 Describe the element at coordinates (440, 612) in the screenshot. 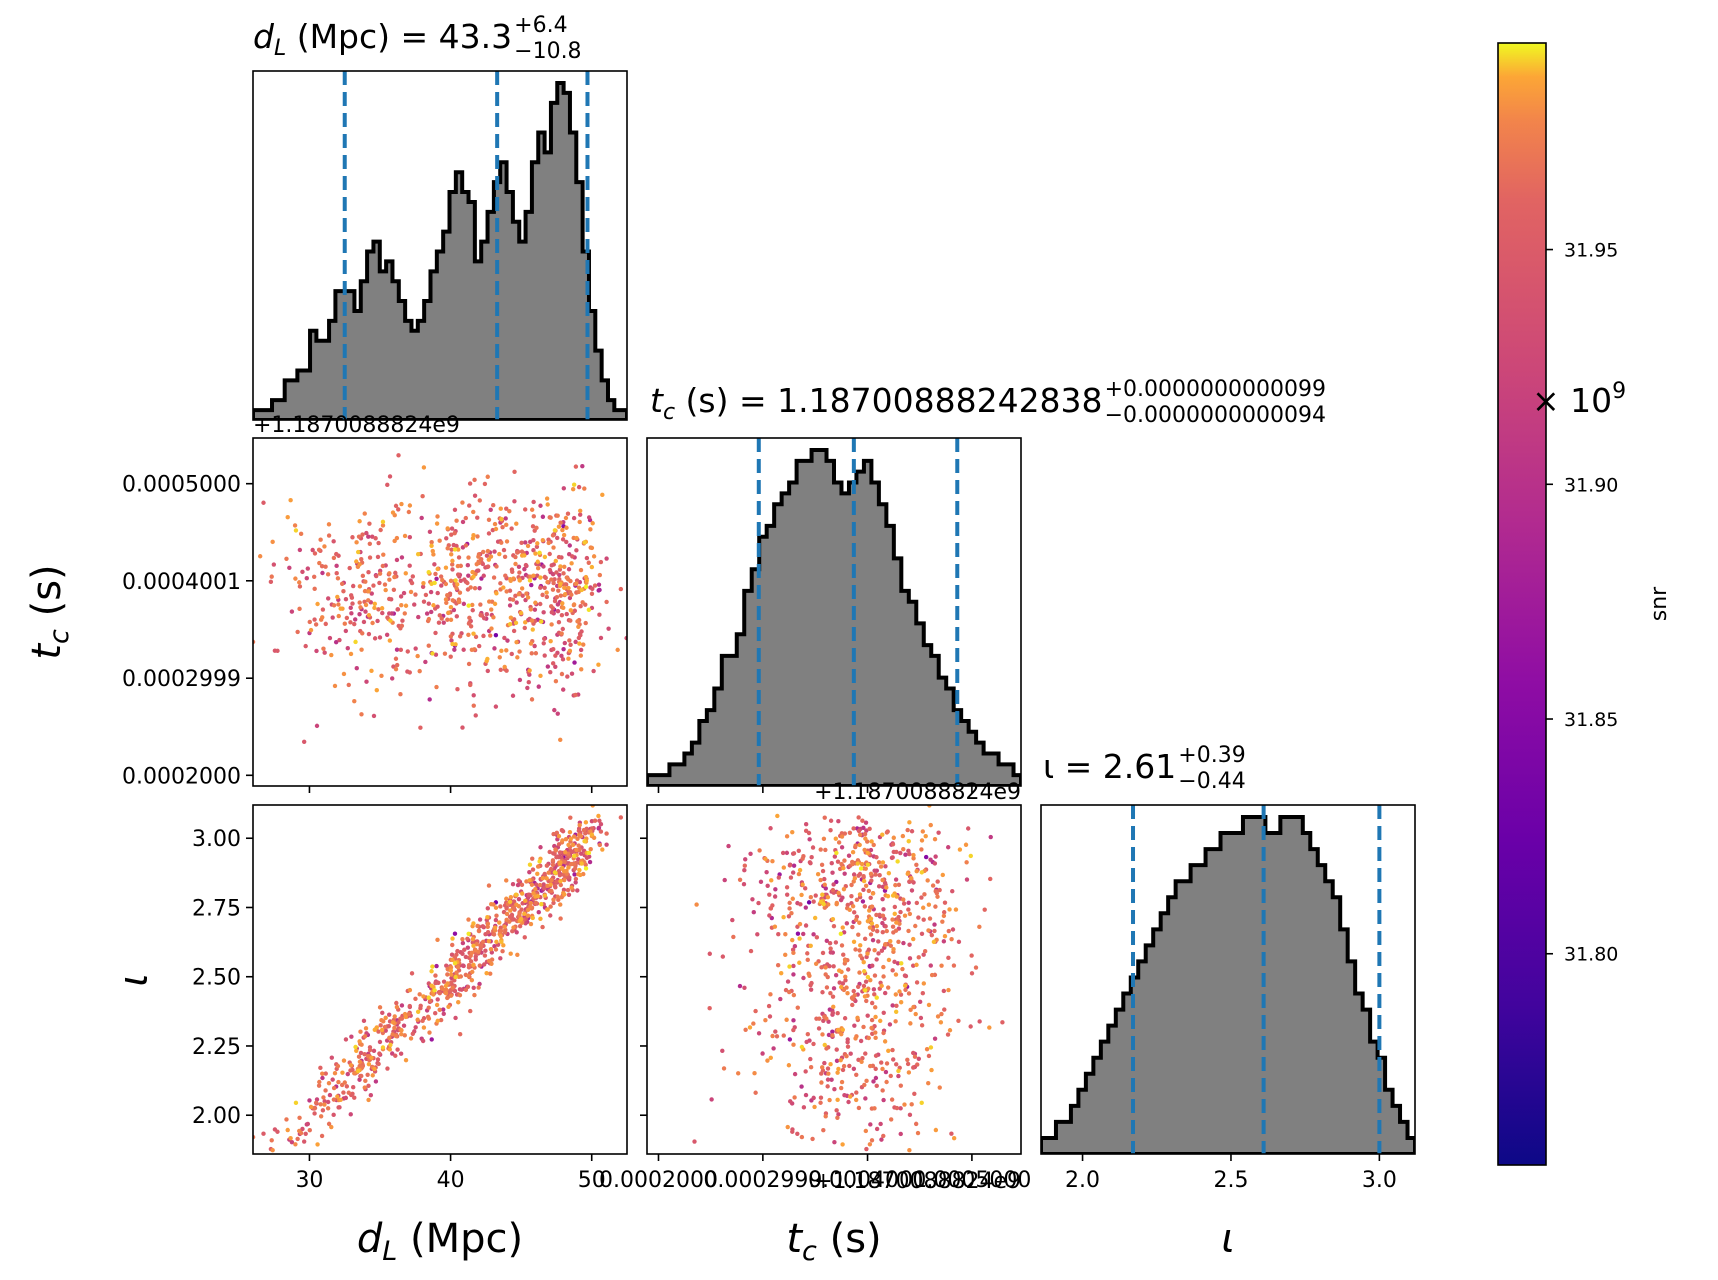

I see `panel-frame-s10` at that location.